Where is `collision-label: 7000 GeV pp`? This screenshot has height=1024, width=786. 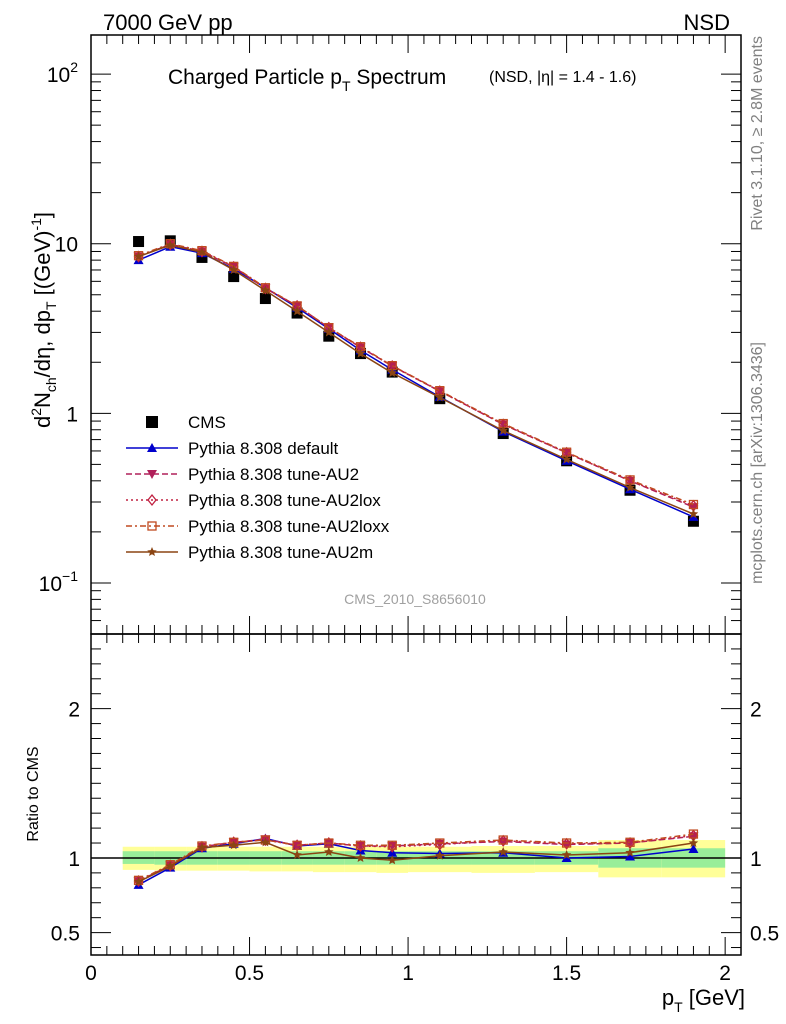
collision-label: 7000 GeV pp is located at coordinates (168, 22).